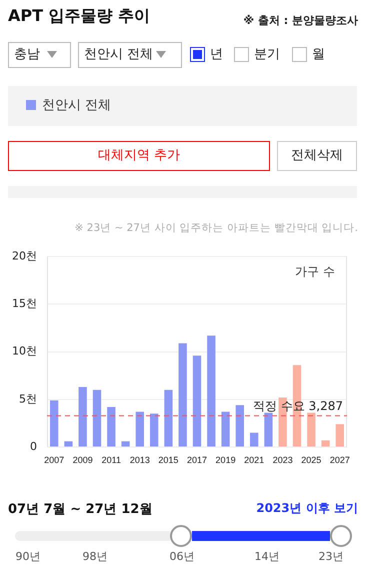  I want to click on text: 90년, so click(28, 556).